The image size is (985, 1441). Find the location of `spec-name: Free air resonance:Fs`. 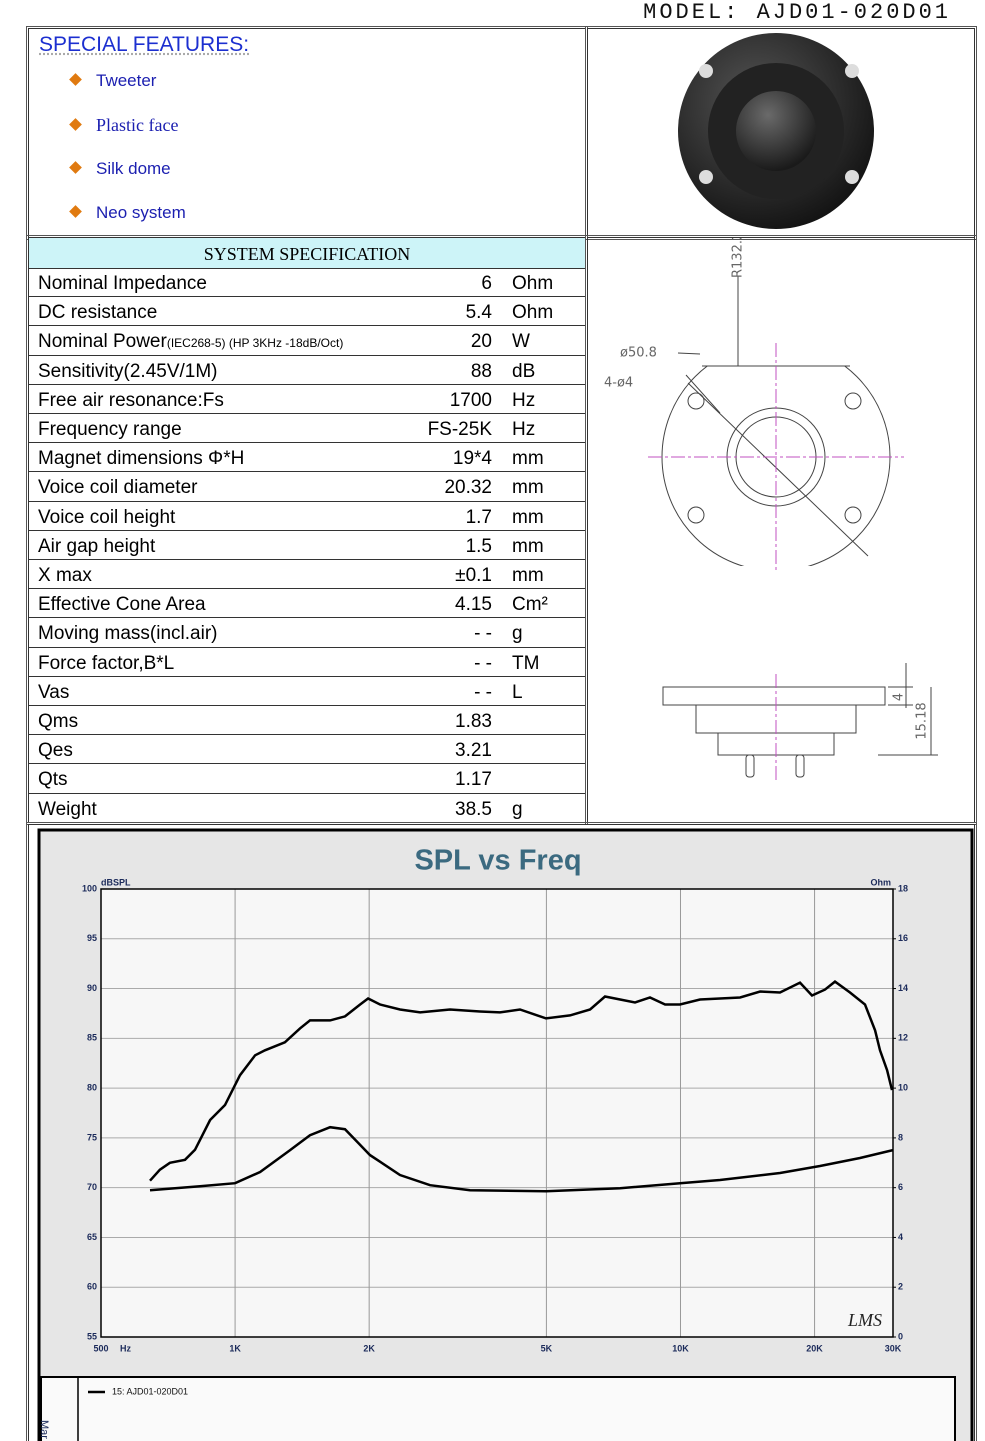

spec-name: Free air resonance:Fs is located at coordinates (131, 400).